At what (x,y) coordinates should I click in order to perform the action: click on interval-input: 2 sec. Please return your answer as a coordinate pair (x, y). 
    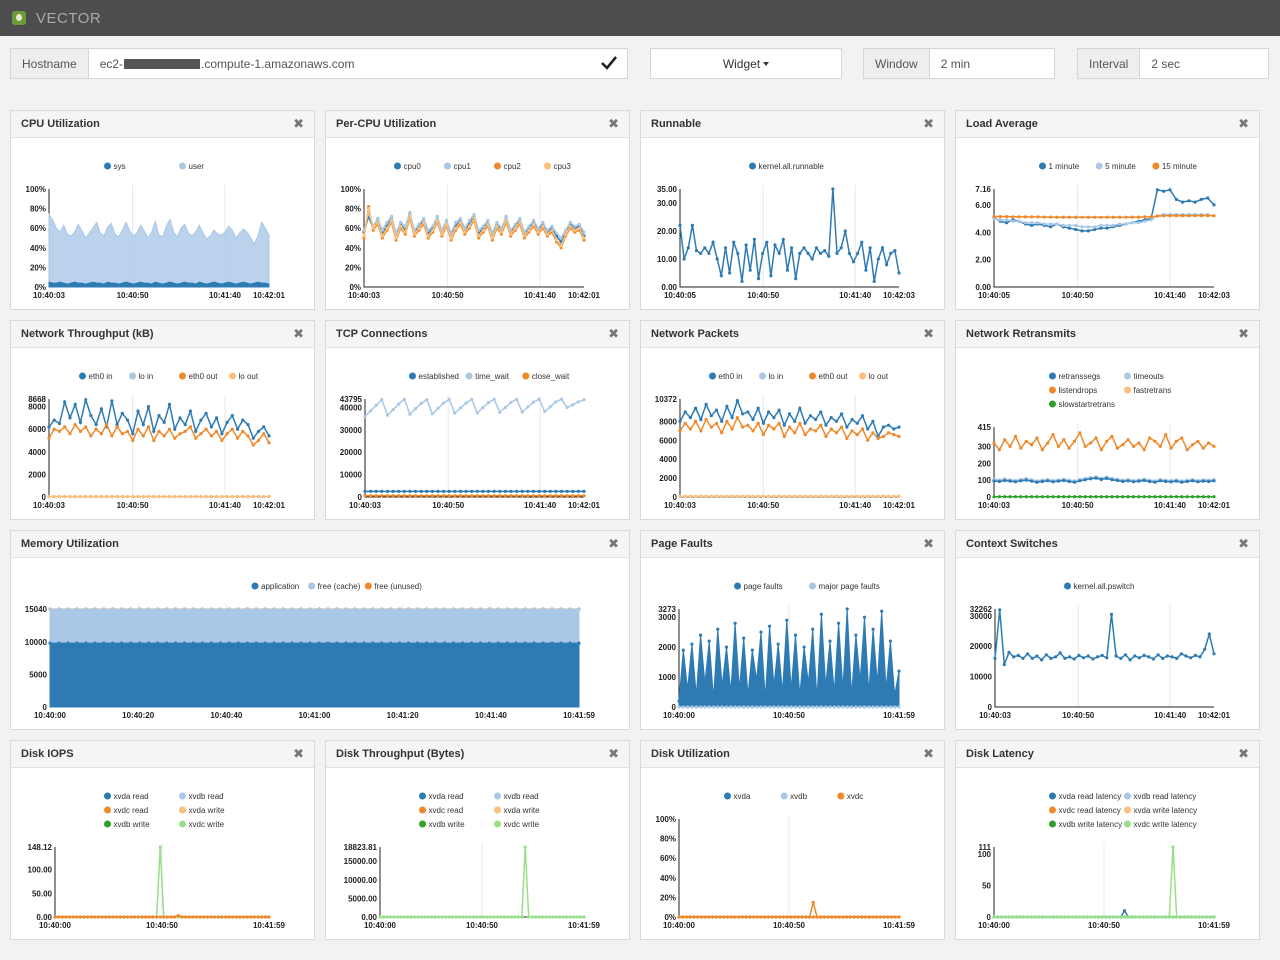
    Looking at the image, I should click on (1166, 63).